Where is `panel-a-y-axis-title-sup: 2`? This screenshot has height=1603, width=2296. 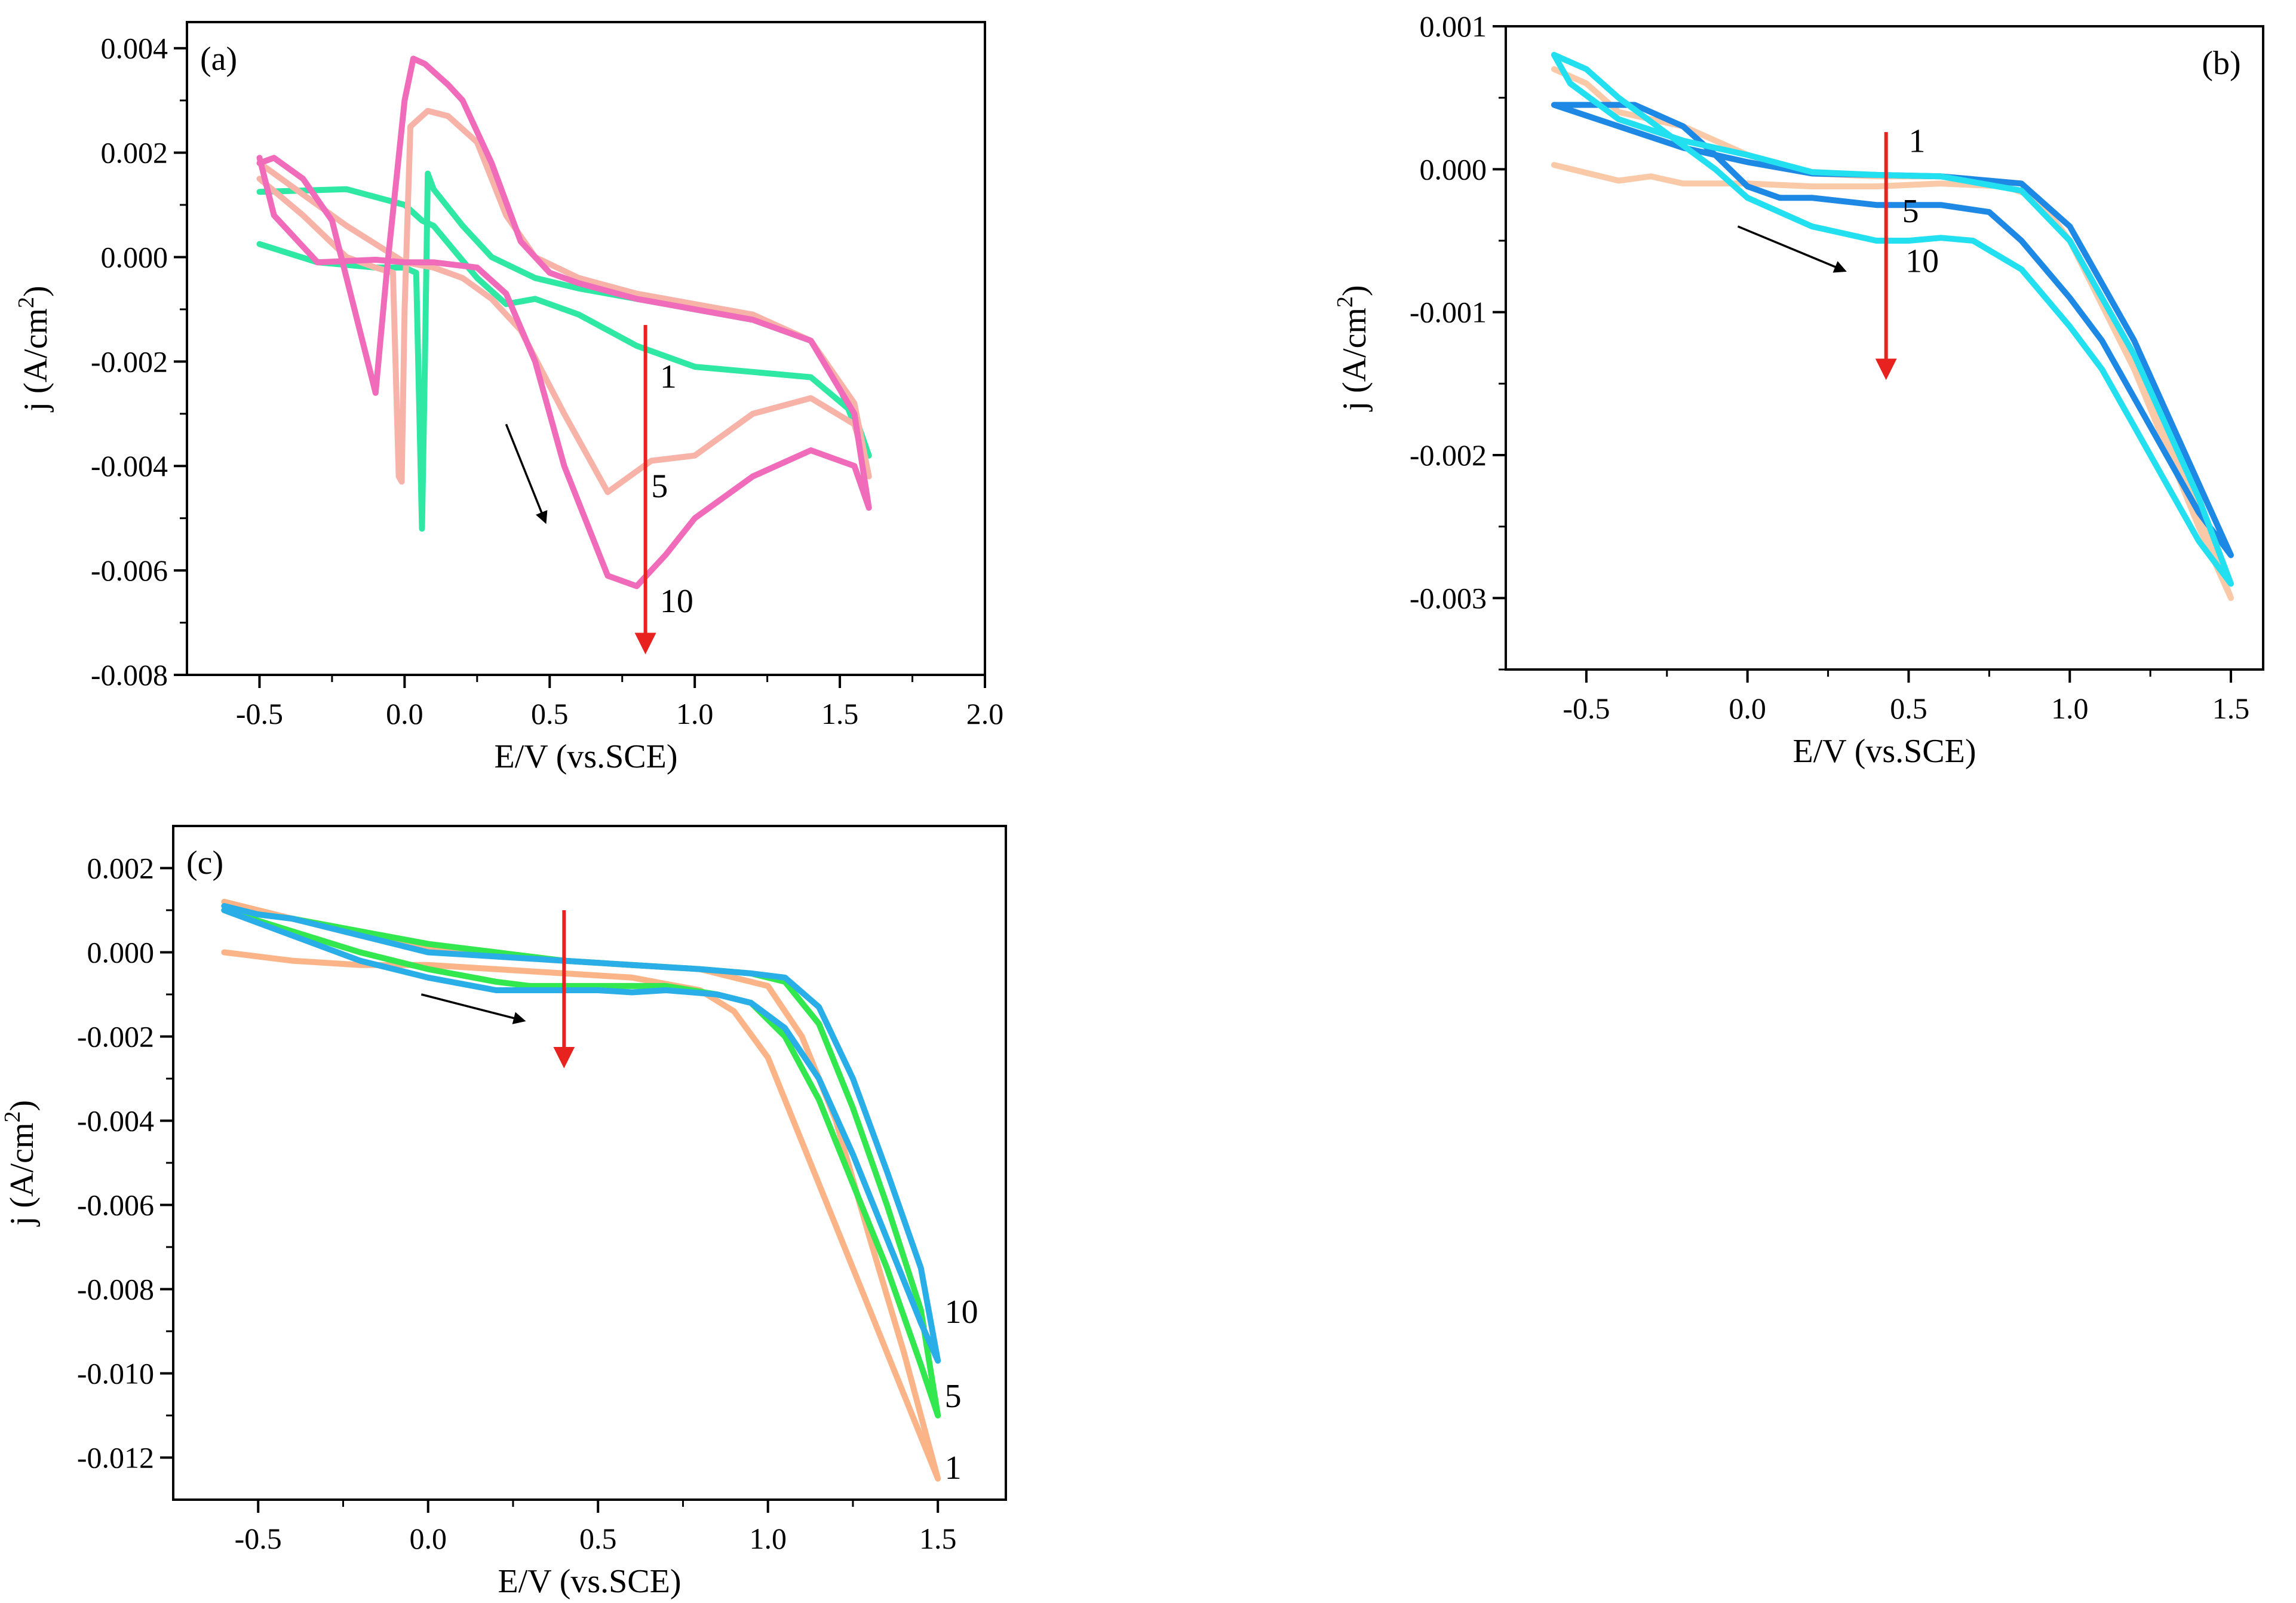
panel-a-y-axis-title-sup: 2 is located at coordinates (26, 302).